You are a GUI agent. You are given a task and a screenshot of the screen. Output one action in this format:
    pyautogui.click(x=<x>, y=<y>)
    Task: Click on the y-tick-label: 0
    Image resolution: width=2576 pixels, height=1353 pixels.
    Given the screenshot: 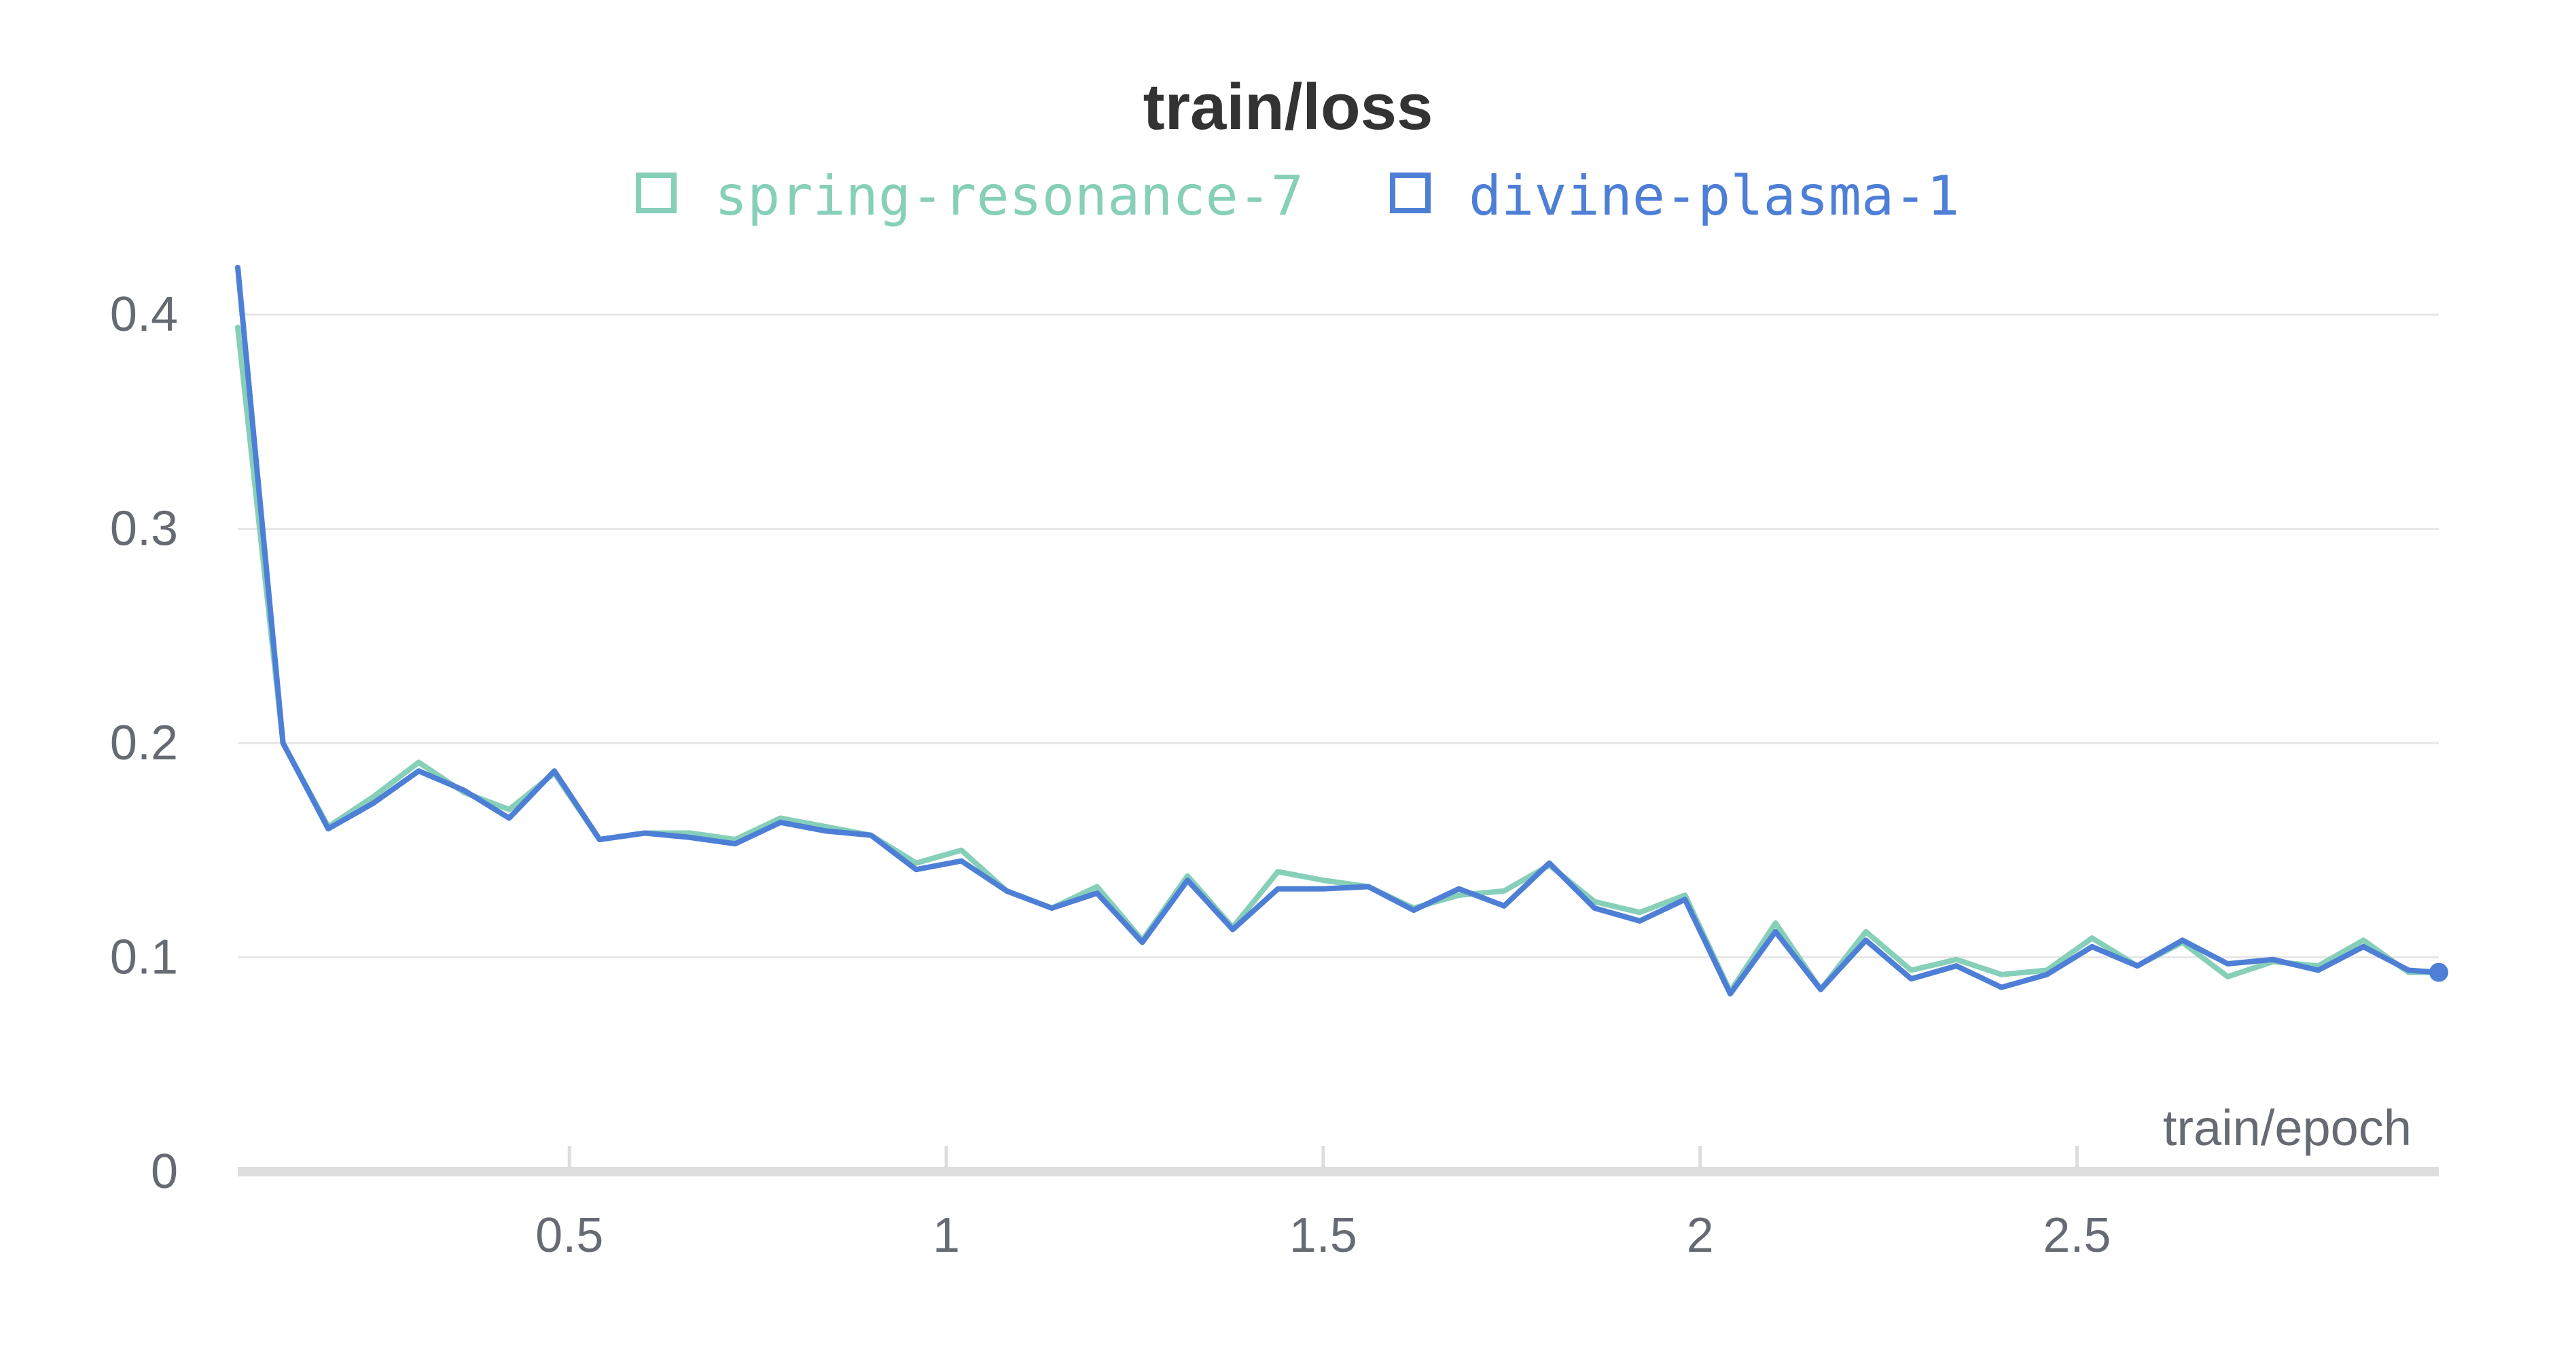 What is the action you would take?
    pyautogui.click(x=164, y=1171)
    